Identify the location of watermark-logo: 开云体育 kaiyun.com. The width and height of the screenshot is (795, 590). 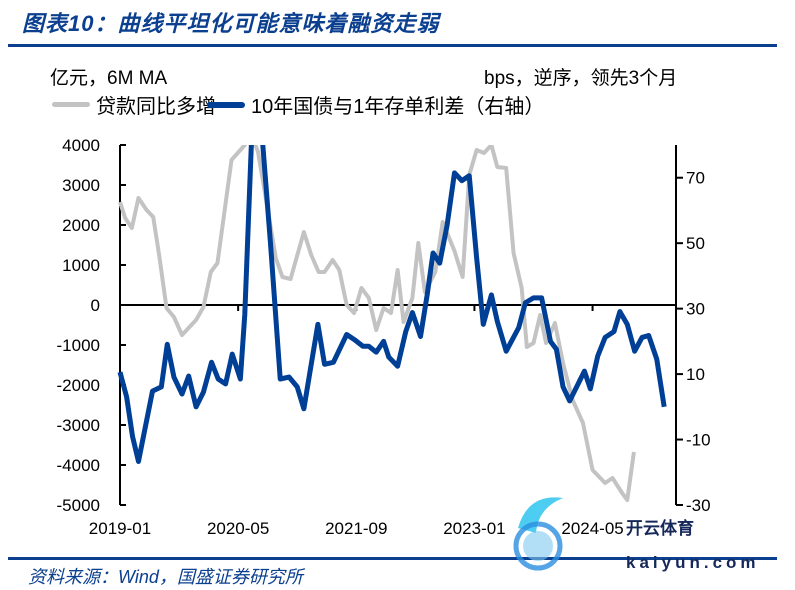
(636, 534).